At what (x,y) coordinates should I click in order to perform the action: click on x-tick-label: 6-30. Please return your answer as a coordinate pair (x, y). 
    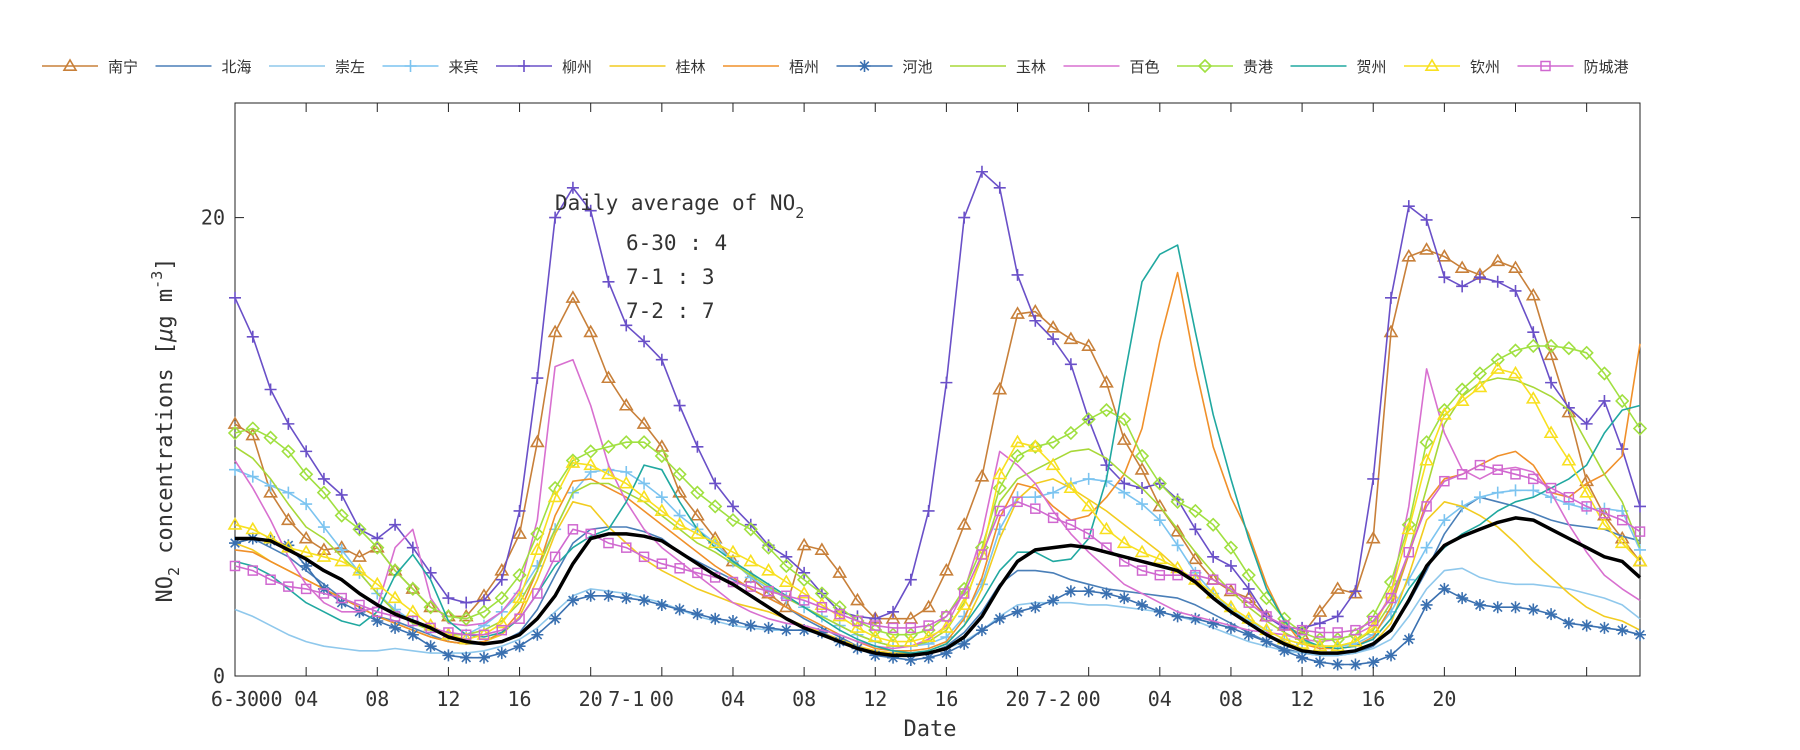
    Looking at the image, I should click on (235, 699).